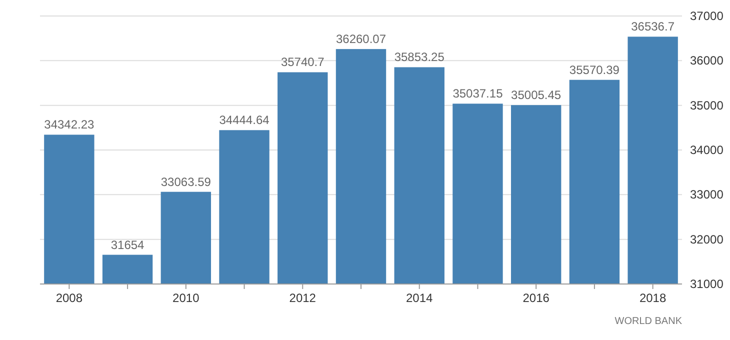 The width and height of the screenshot is (730, 340). What do you see at coordinates (707, 195) in the screenshot?
I see `y-tick-label: 33000` at bounding box center [707, 195].